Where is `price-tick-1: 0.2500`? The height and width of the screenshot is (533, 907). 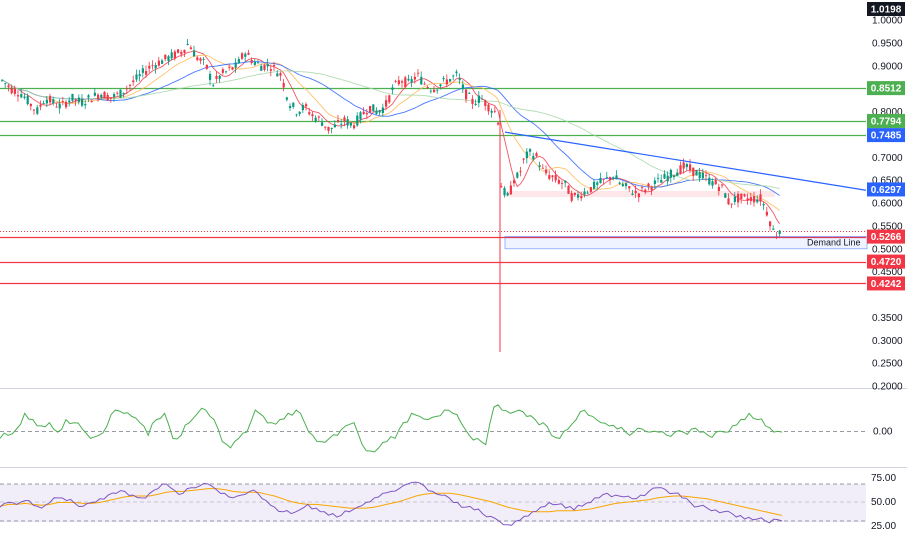 price-tick-1: 0.2500 is located at coordinates (887, 364).